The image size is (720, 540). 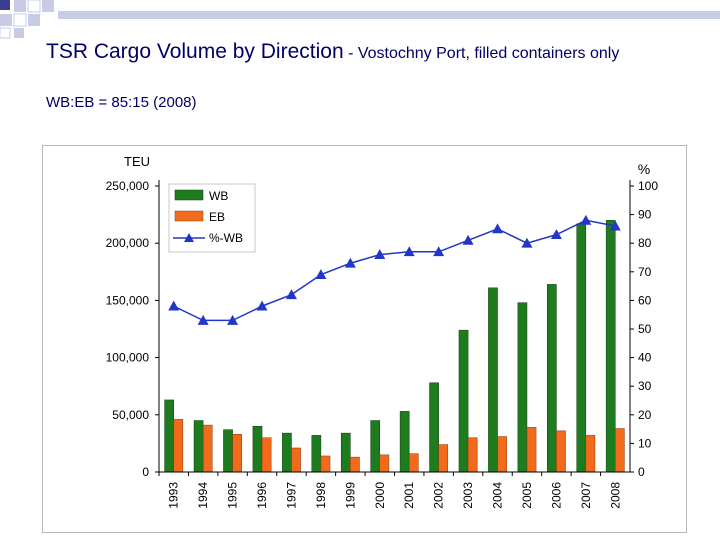 I want to click on y-tick-label: 150,000, so click(x=128, y=300).